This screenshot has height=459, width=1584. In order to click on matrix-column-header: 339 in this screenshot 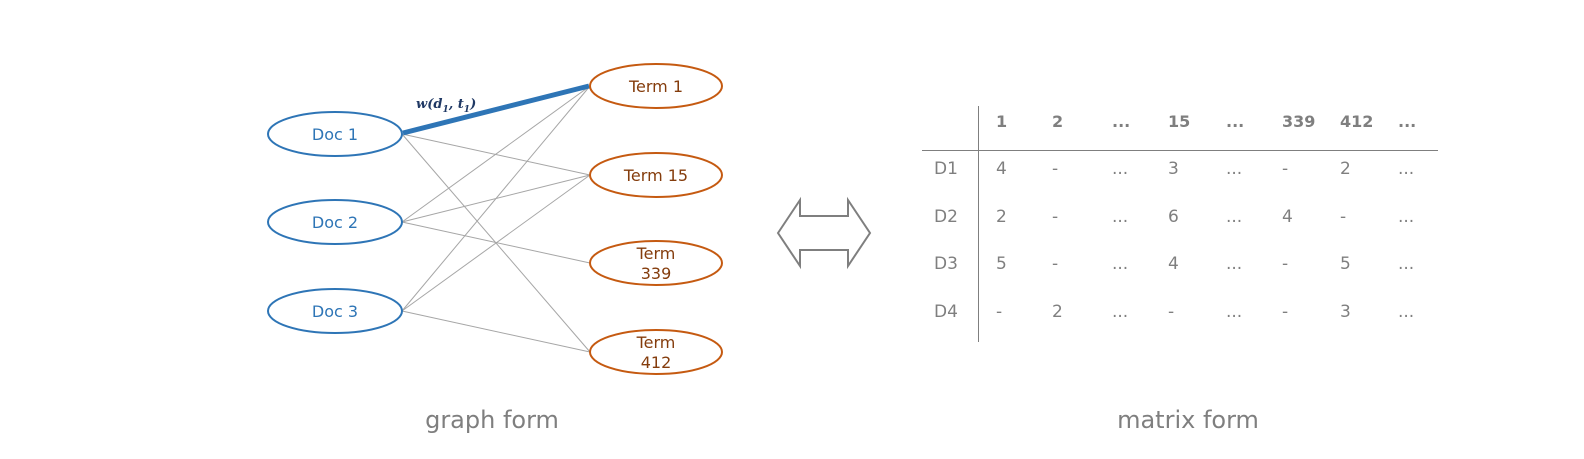, I will do `click(1299, 121)`.